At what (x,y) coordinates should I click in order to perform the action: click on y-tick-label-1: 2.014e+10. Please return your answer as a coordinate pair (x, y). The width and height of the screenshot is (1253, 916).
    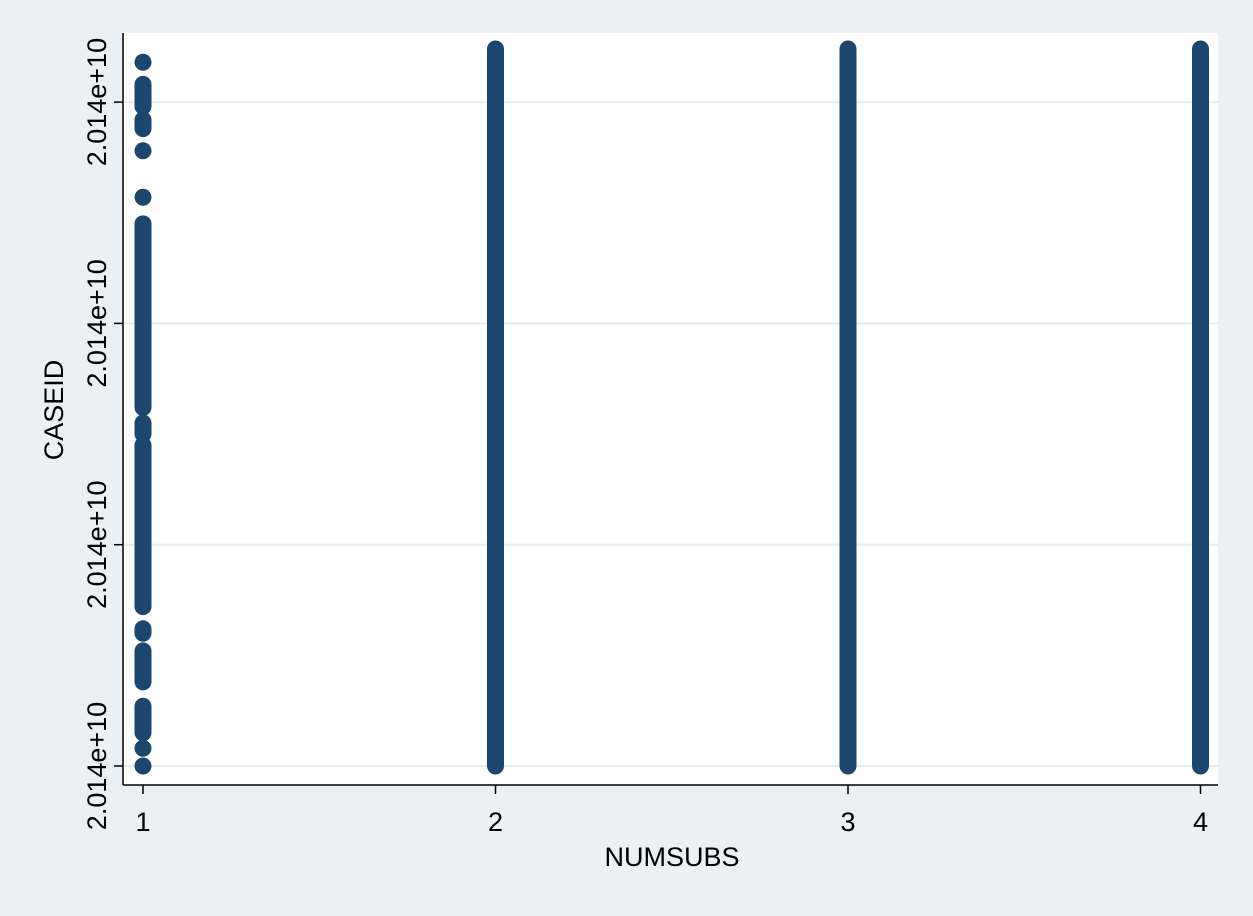
    Looking at the image, I should click on (97, 545).